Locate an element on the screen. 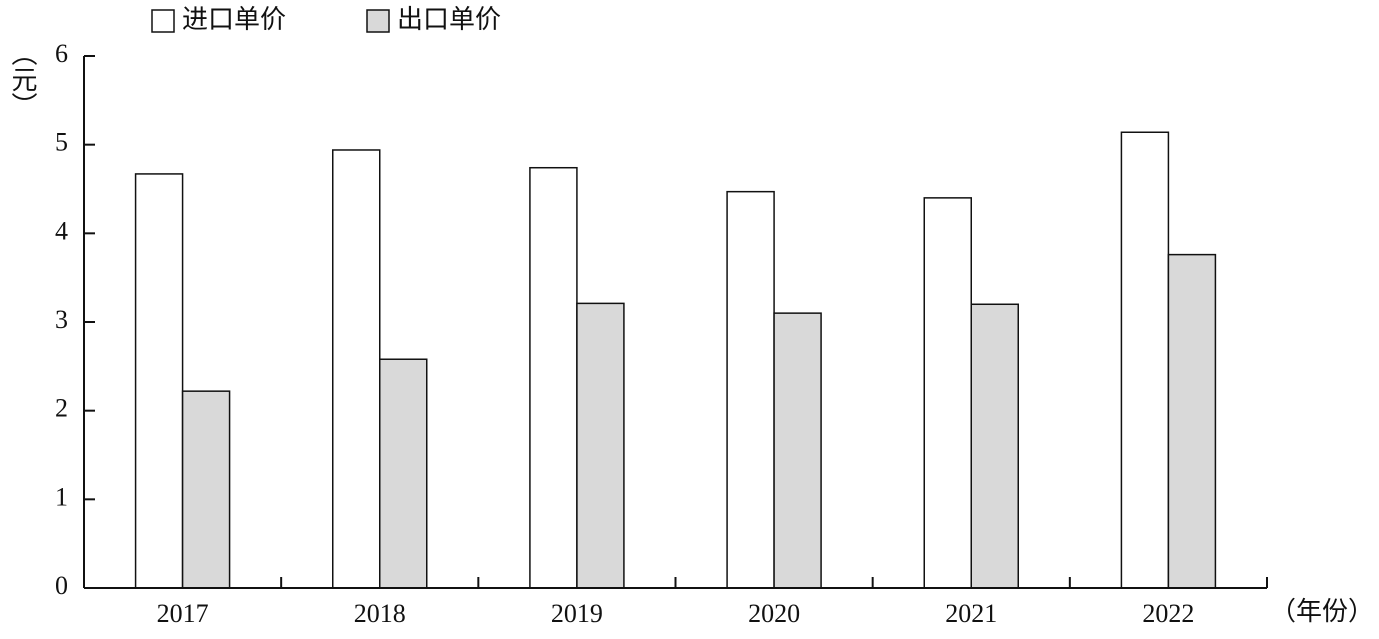 Image resolution: width=1379 pixels, height=639 pixels. y-tick-label: 0 is located at coordinates (61, 585).